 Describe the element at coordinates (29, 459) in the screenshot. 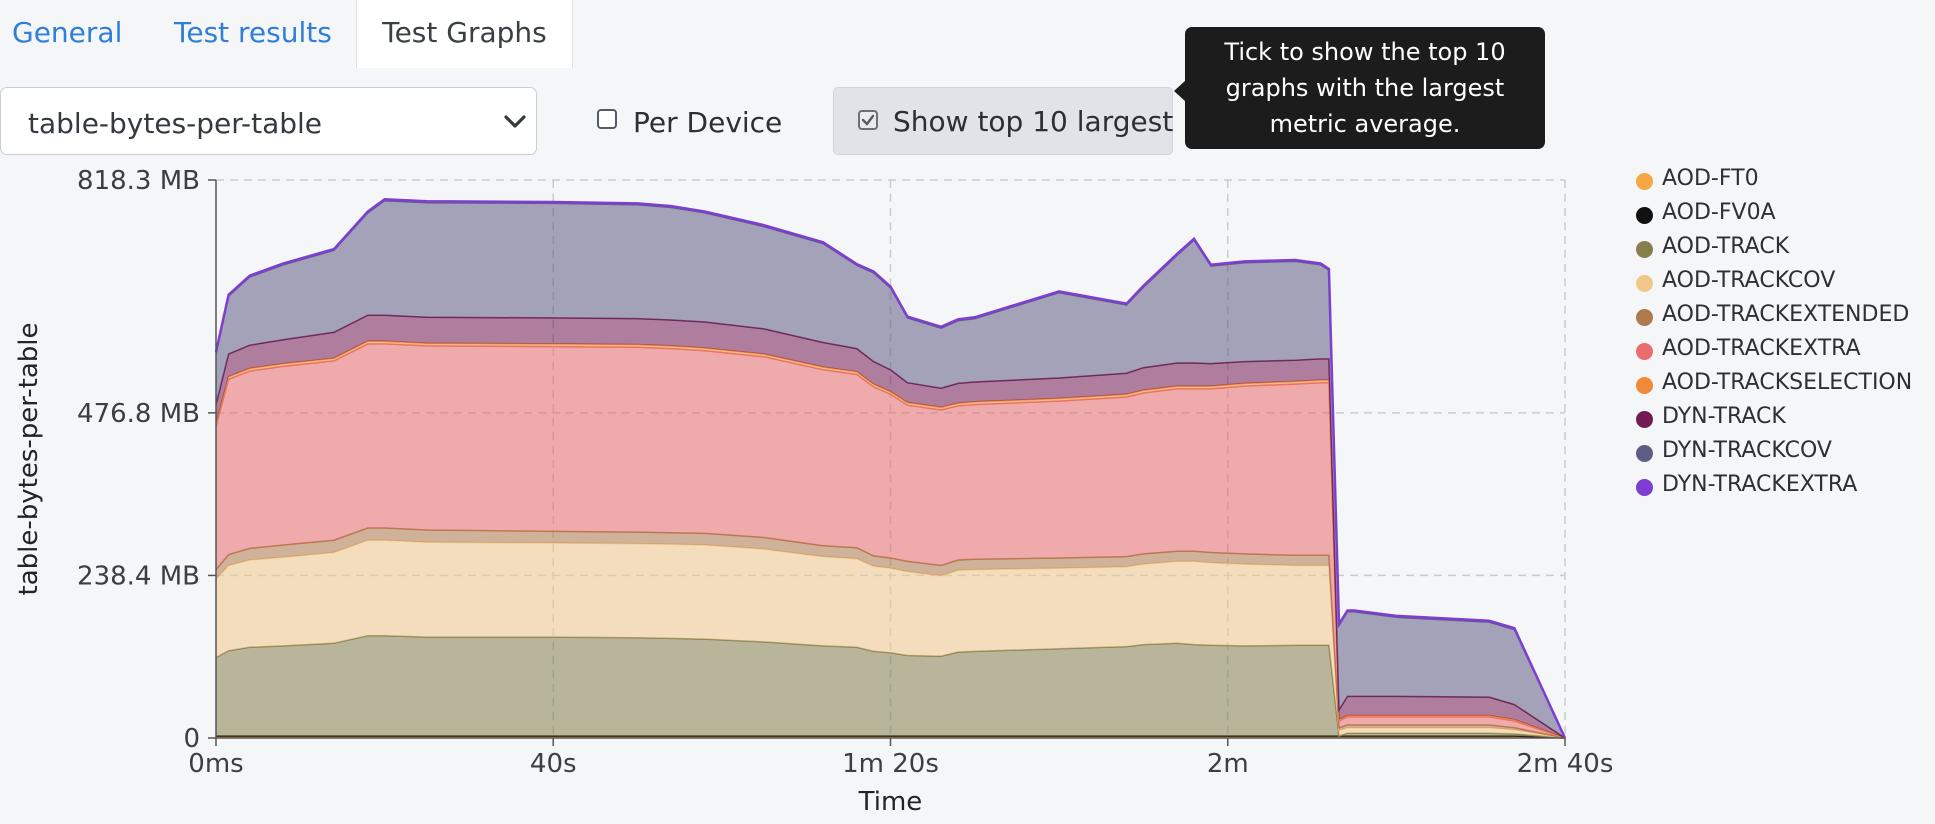

I see `y-axis-title: table-bytes-per-table` at that location.